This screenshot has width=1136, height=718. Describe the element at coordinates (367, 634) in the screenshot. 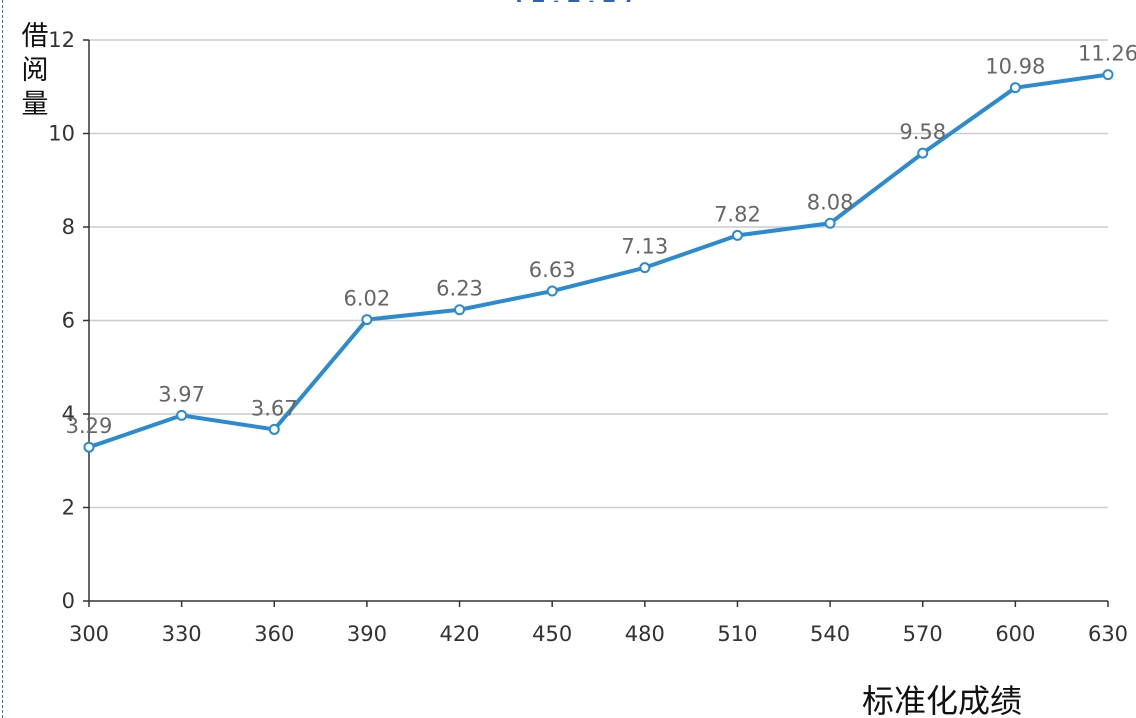

I see `x-tick-label: 390` at that location.